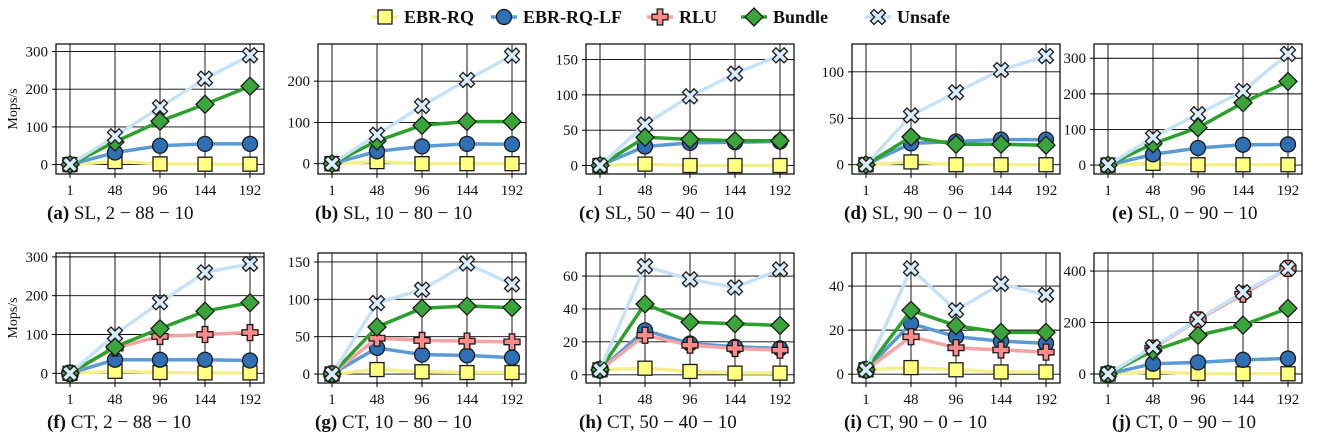 The width and height of the screenshot is (1320, 446). What do you see at coordinates (572, 17) in the screenshot?
I see `legend-label: EBR-RQ-LF` at bounding box center [572, 17].